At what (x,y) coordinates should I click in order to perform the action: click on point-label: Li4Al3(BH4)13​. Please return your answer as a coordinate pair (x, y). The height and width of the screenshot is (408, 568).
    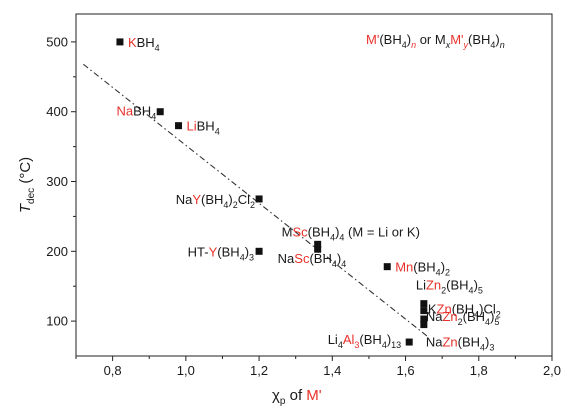
    Looking at the image, I should click on (364, 341).